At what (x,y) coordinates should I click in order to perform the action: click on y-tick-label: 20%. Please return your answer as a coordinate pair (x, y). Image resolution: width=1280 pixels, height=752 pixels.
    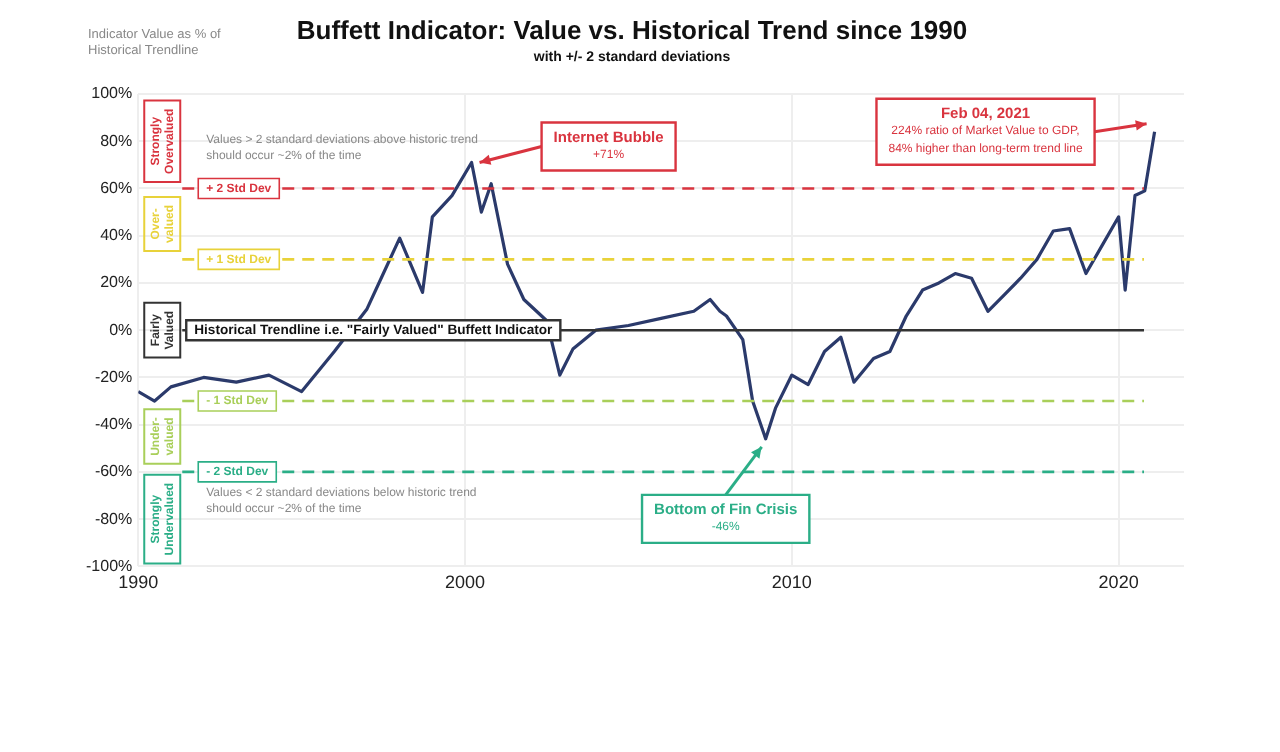
    Looking at the image, I should click on (116, 282).